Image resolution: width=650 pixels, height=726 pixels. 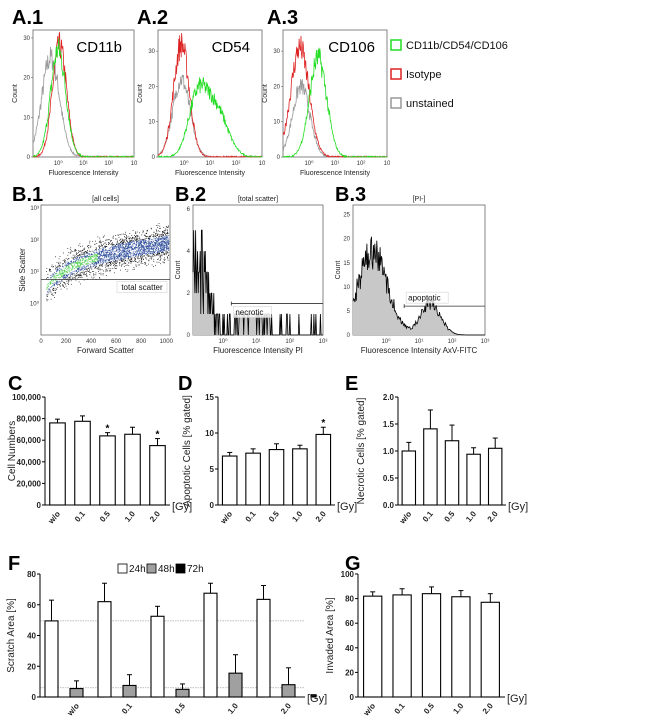 I want to click on y-tick-label: 0, so click(x=34, y=697).